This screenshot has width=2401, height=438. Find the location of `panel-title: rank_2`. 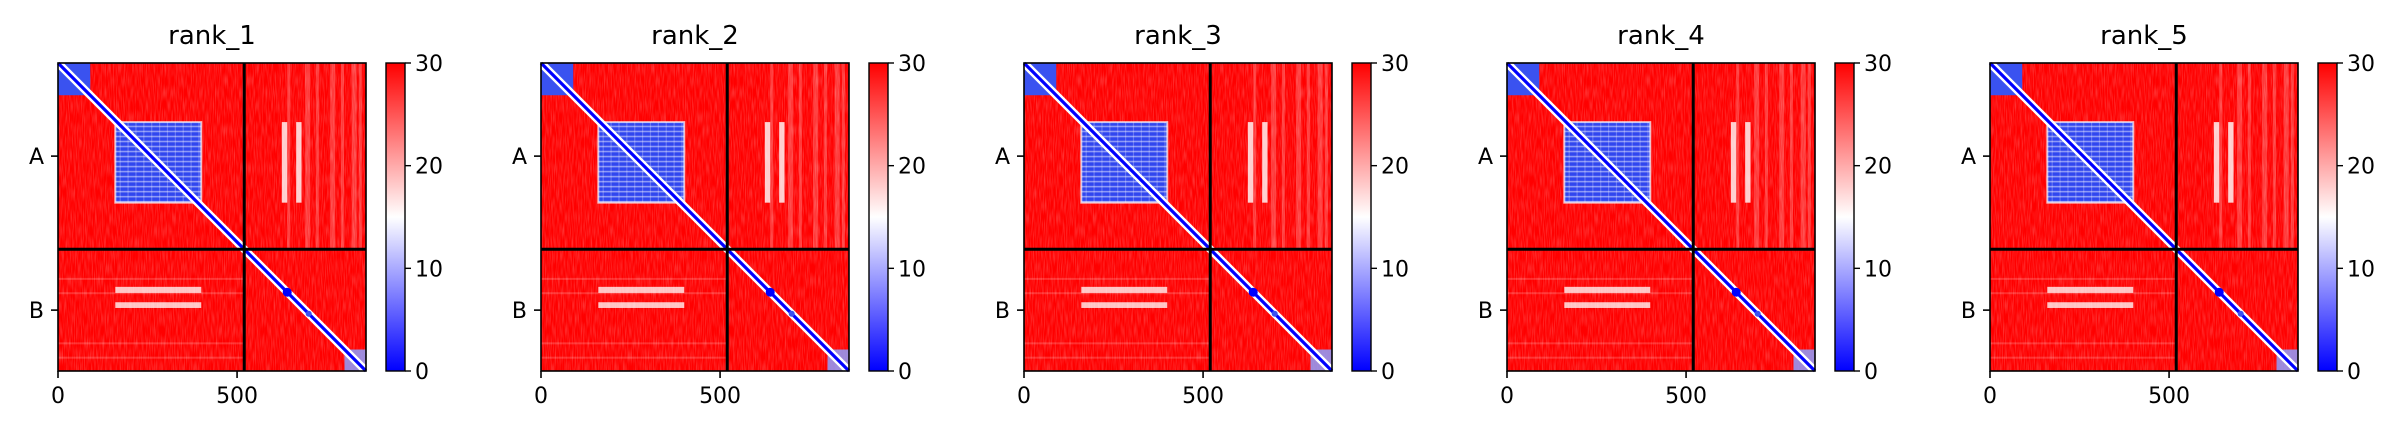

panel-title: rank_2 is located at coordinates (695, 36).